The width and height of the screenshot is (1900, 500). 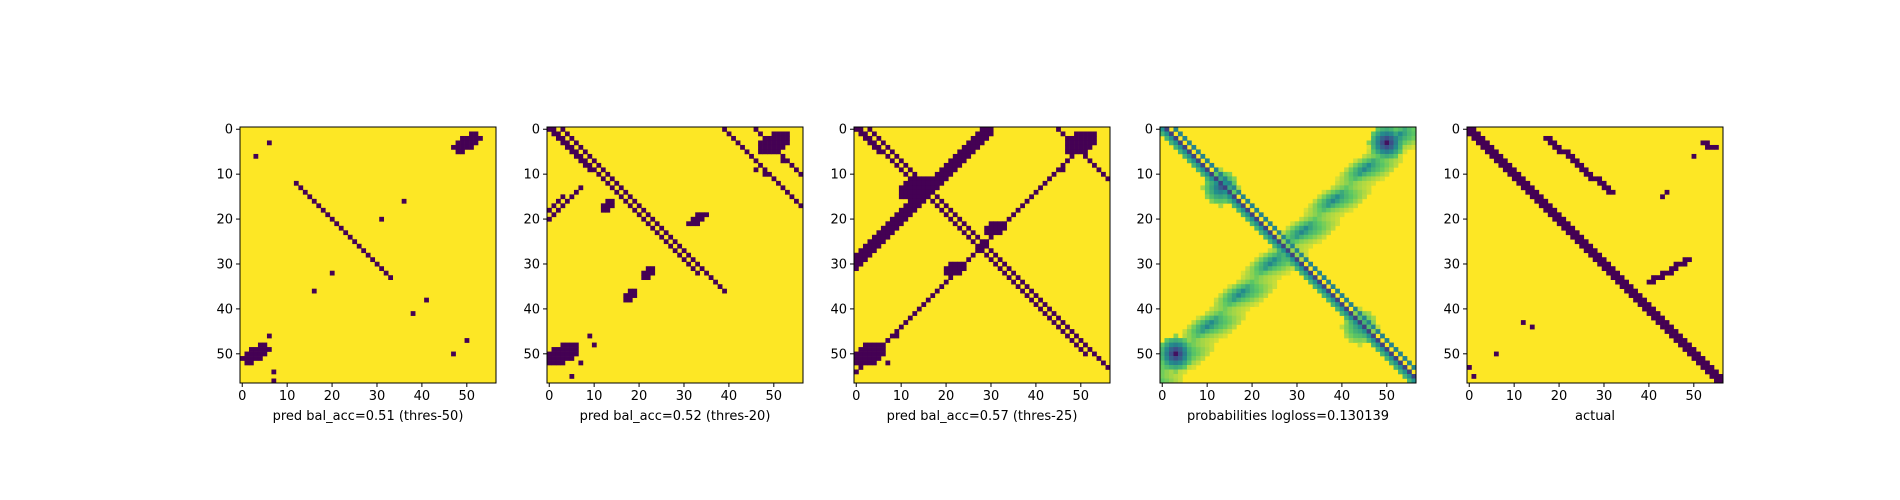 I want to click on y-tick-label: 40, so click(x=224, y=309).